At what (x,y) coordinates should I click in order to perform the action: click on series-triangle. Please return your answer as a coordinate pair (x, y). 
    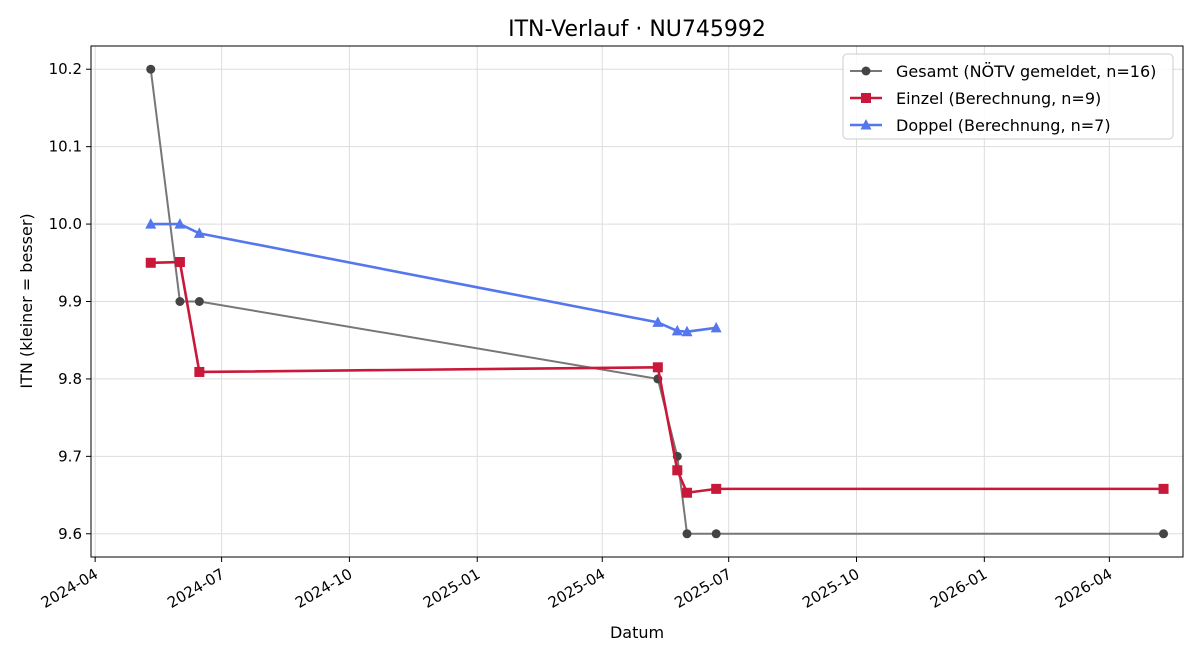
    Looking at the image, I should click on (433, 277).